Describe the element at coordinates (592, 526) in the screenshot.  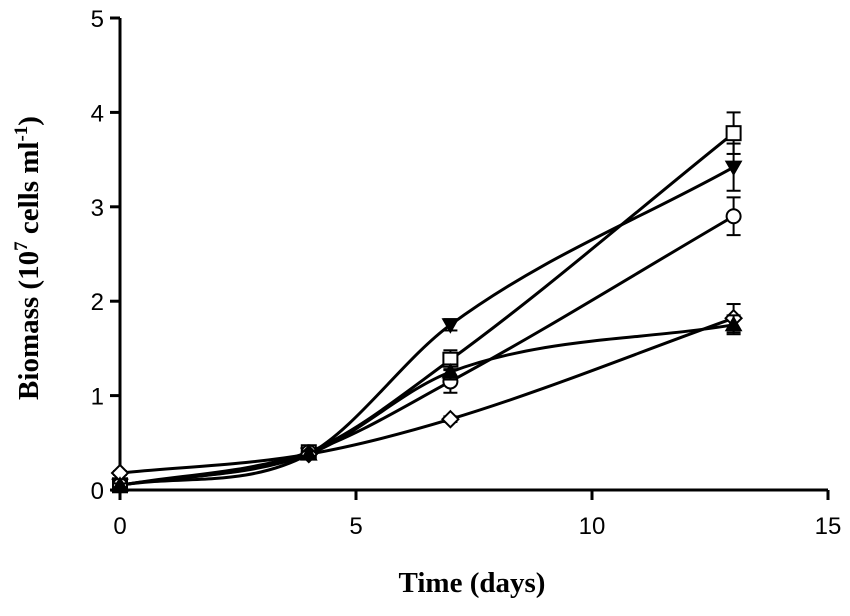
I see `x-tick-label: 10` at that location.